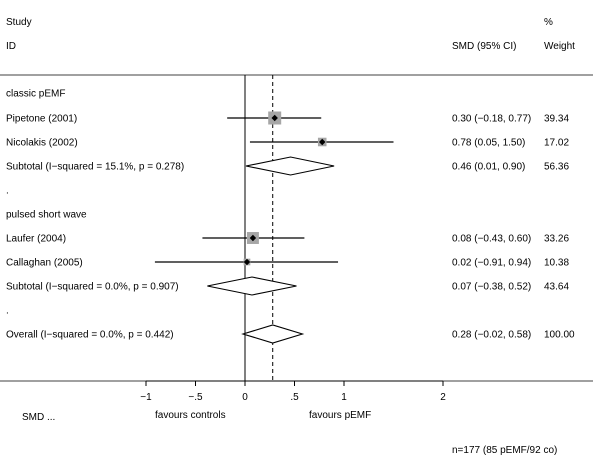  I want to click on group-label: classic pEMF, so click(35, 94).